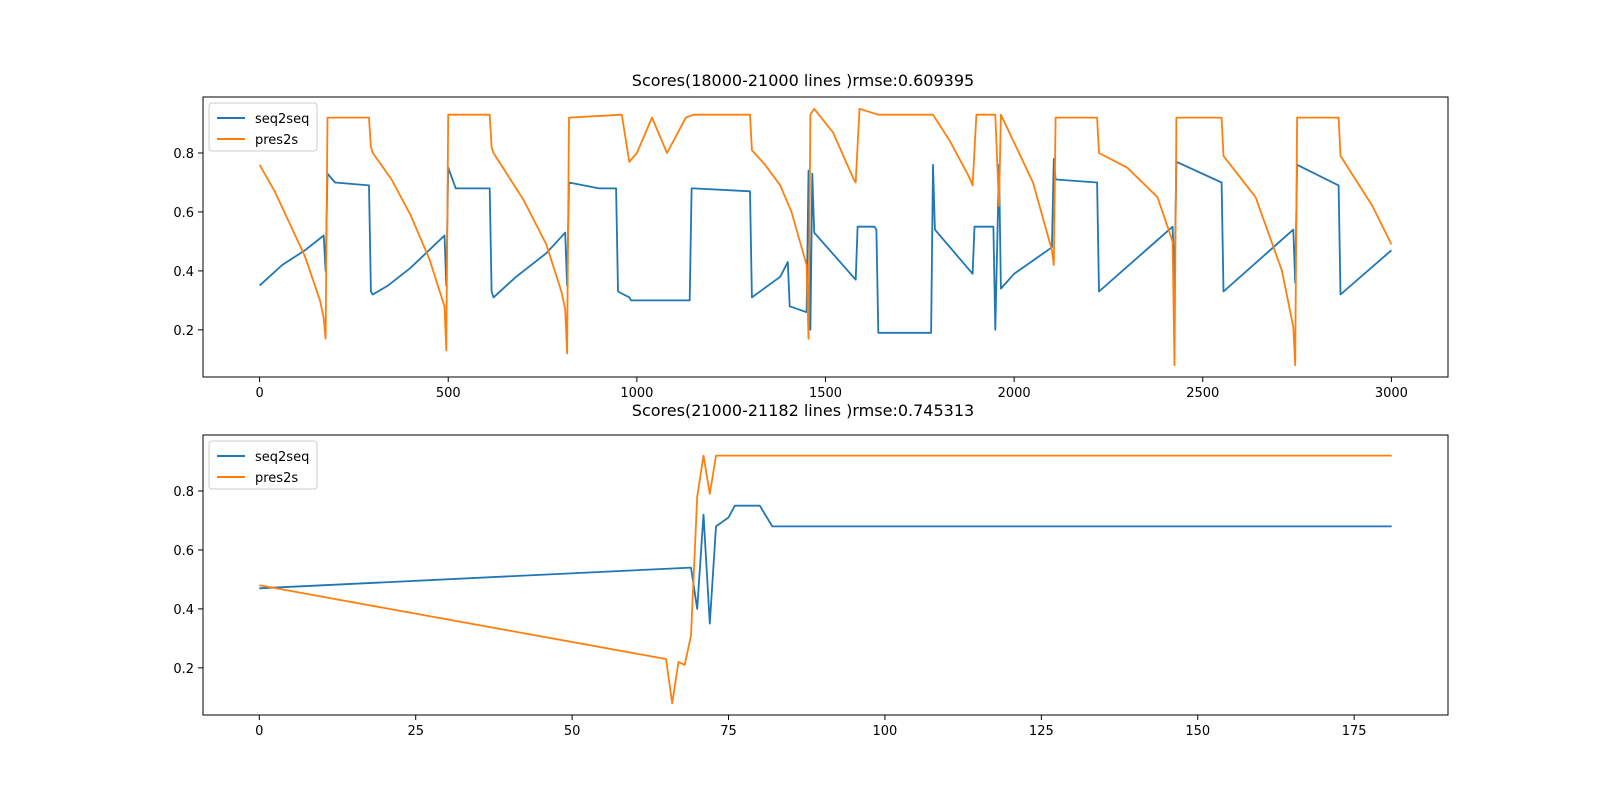 The width and height of the screenshot is (1600, 800). What do you see at coordinates (1354, 731) in the screenshot?
I see `x-tick-label: 175` at bounding box center [1354, 731].